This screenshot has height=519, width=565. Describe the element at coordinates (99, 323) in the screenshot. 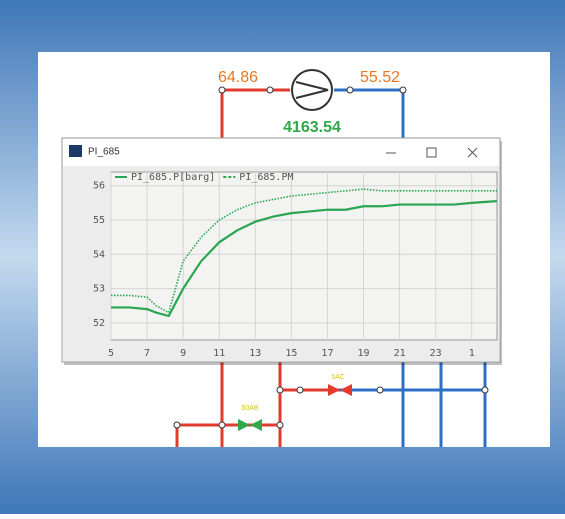

I see `y-tick-label: 52` at that location.